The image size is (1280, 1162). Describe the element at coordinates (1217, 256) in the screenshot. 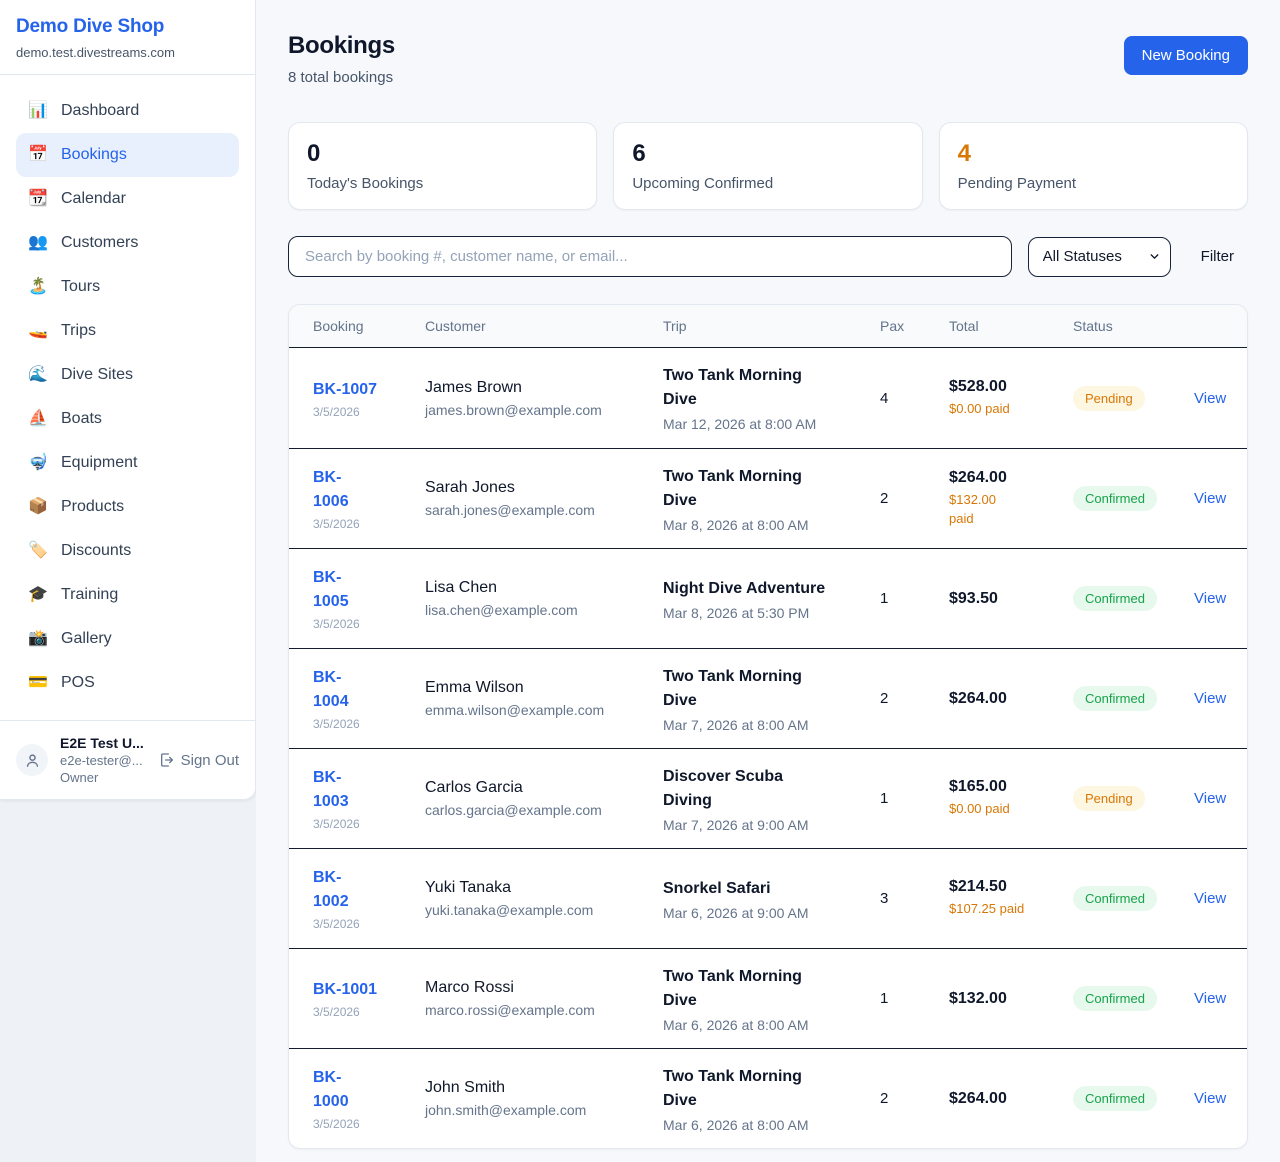

I see `filter-button: Filter` at that location.